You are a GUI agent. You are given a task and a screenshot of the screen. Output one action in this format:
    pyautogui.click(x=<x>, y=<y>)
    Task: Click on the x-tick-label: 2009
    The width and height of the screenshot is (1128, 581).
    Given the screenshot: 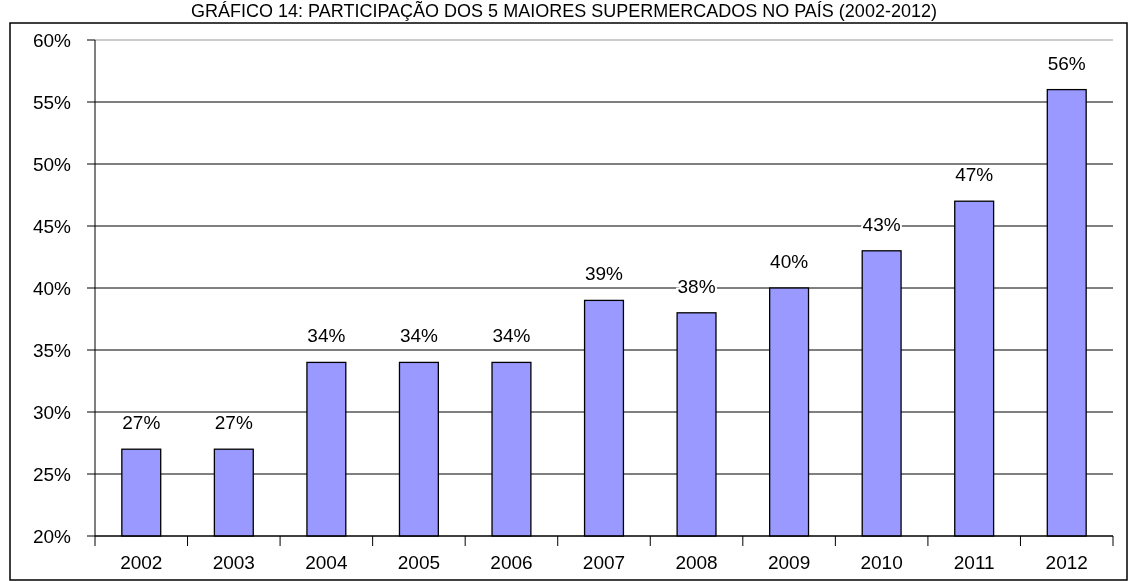 What is the action you would take?
    pyautogui.click(x=789, y=562)
    